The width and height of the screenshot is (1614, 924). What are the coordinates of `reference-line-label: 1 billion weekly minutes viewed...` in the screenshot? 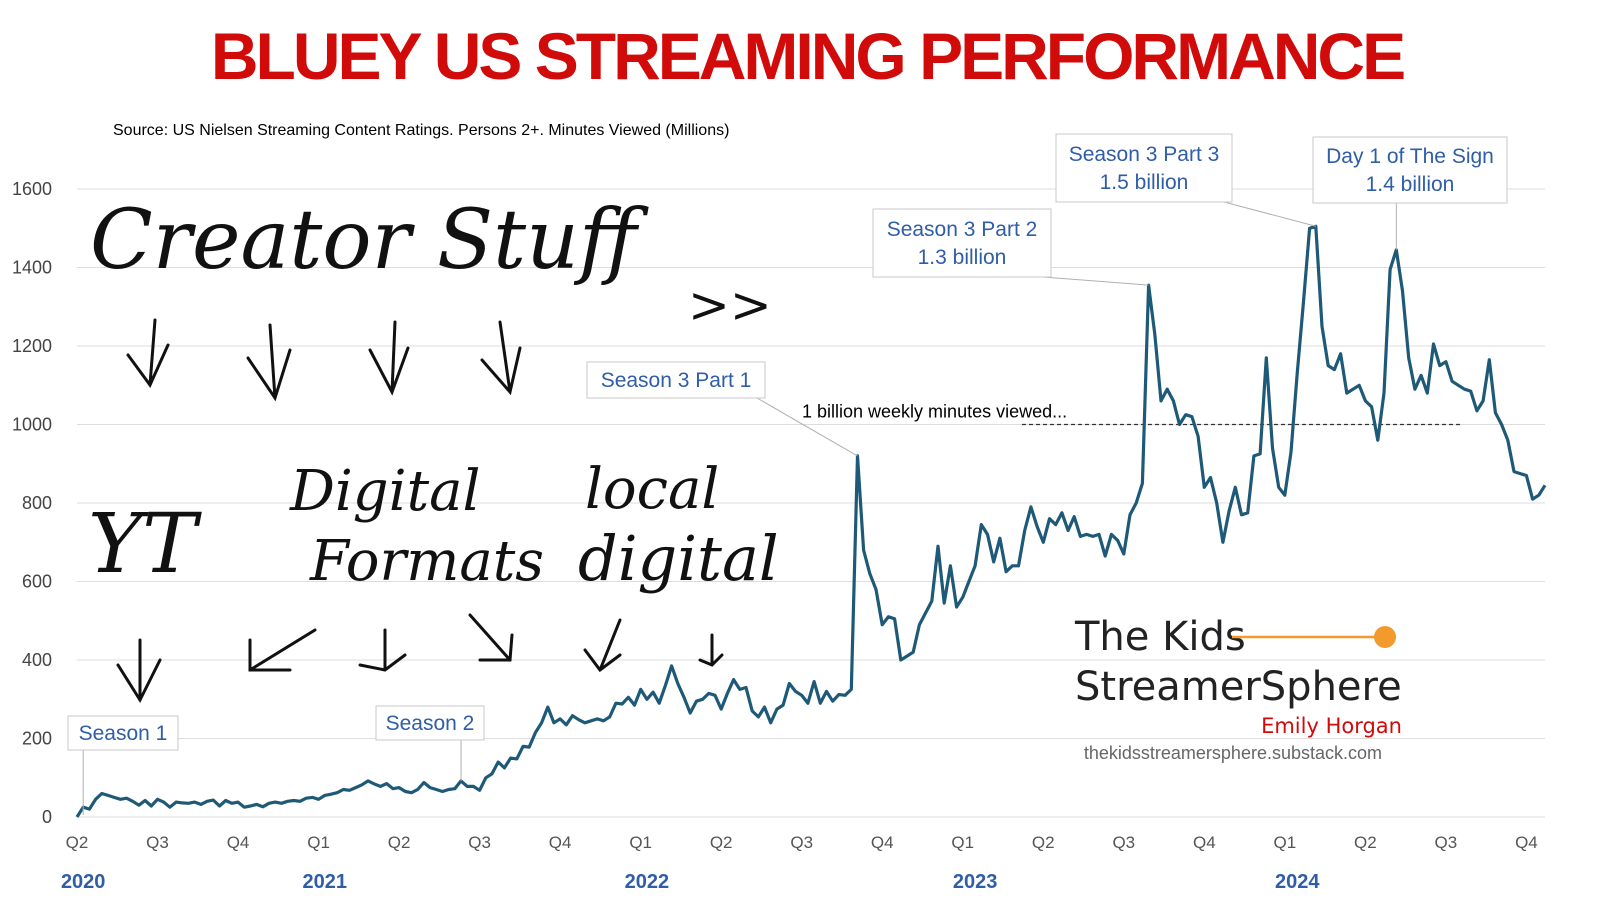 It's located at (934, 412).